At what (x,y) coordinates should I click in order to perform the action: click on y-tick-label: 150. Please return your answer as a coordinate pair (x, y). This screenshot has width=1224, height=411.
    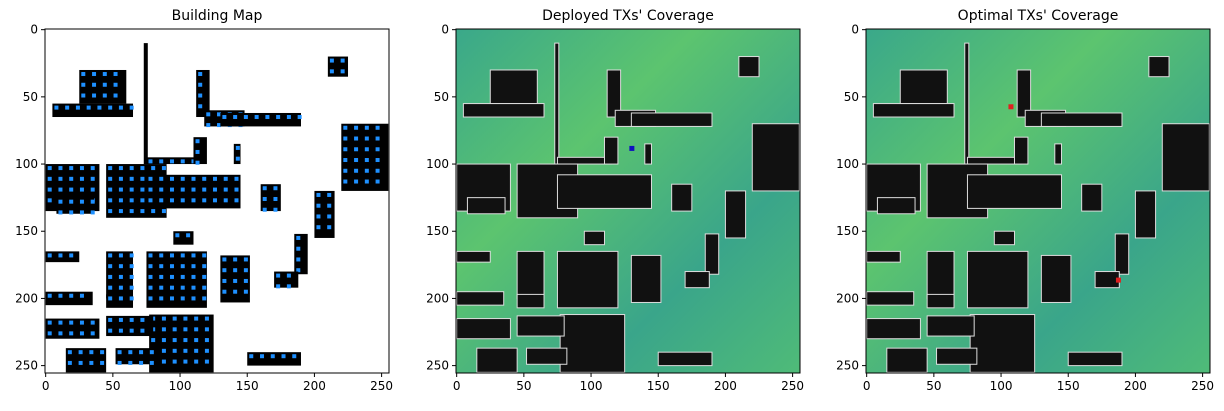
    Looking at the image, I should click on (437, 231).